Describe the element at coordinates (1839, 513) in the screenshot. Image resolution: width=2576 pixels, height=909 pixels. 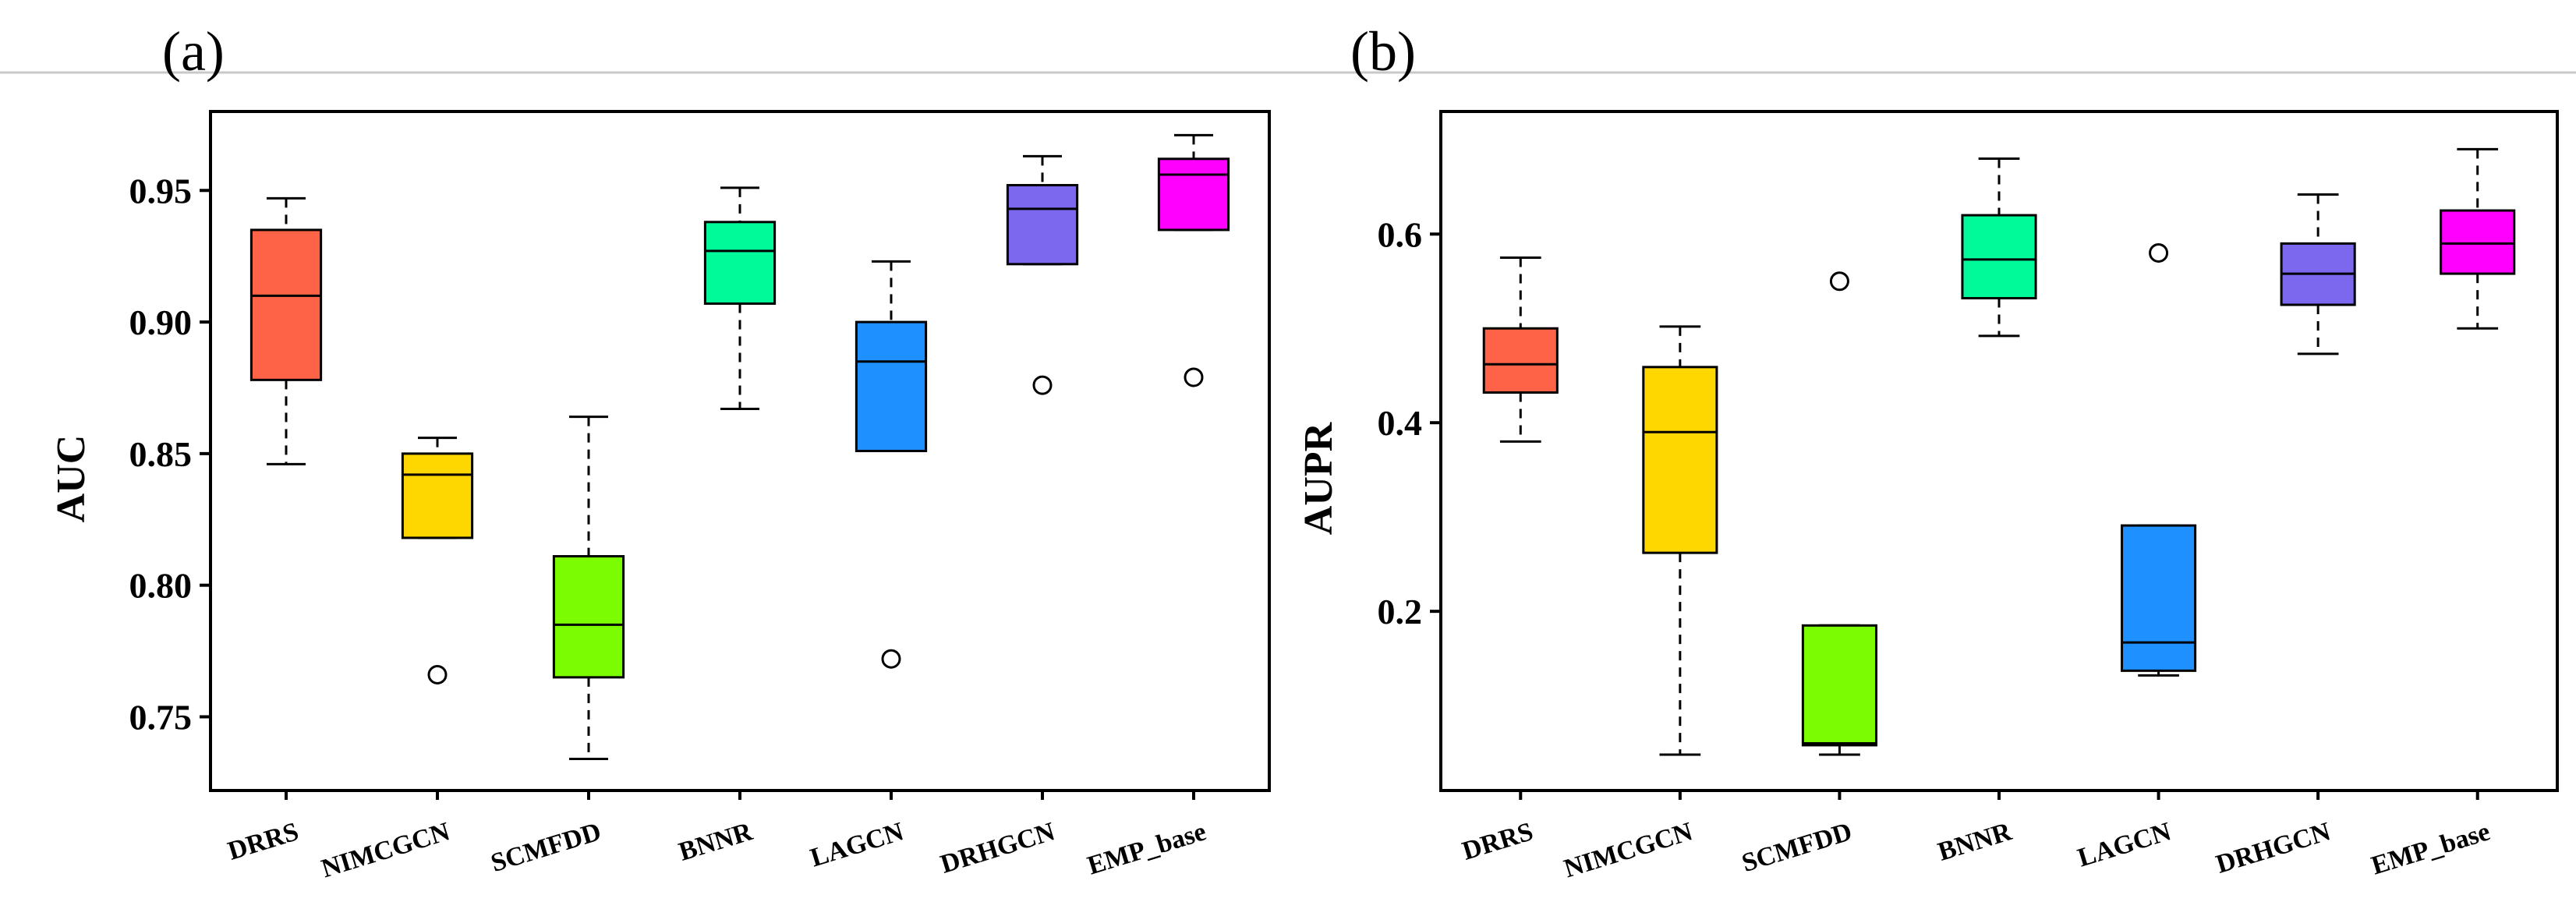
I see `box-b-scmfdd` at that location.